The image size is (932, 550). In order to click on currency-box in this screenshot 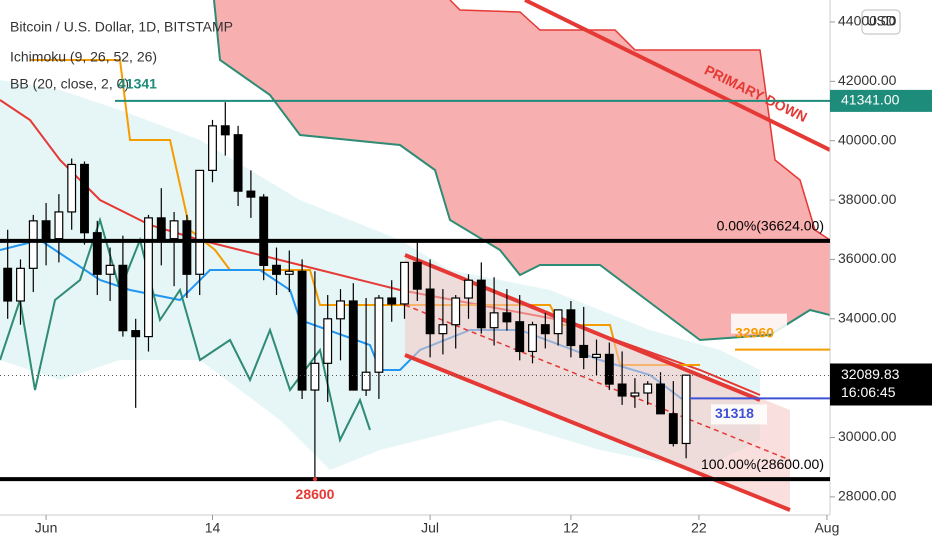, I will do `click(881, 22)`.